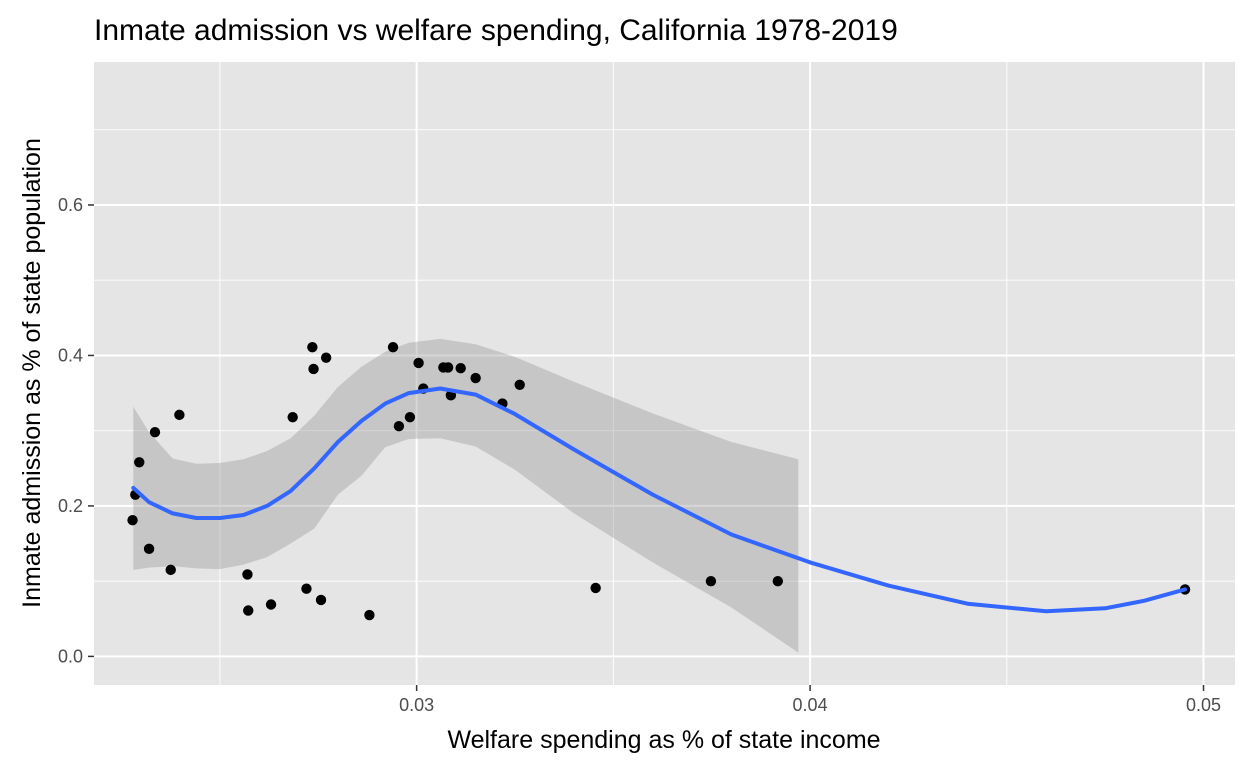  Describe the element at coordinates (76, 430) in the screenshot. I see `y-axis: 0.0 0.2 0.4 0.6` at that location.